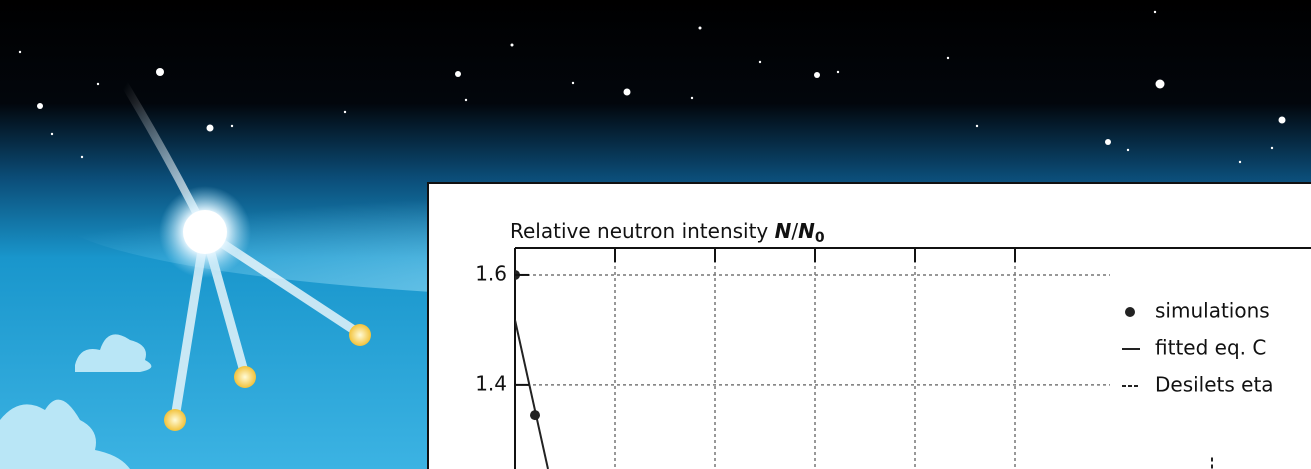  Describe the element at coordinates (642, 231) in the screenshot. I see `y-axis-label-text: Relative neutron intensity` at that location.